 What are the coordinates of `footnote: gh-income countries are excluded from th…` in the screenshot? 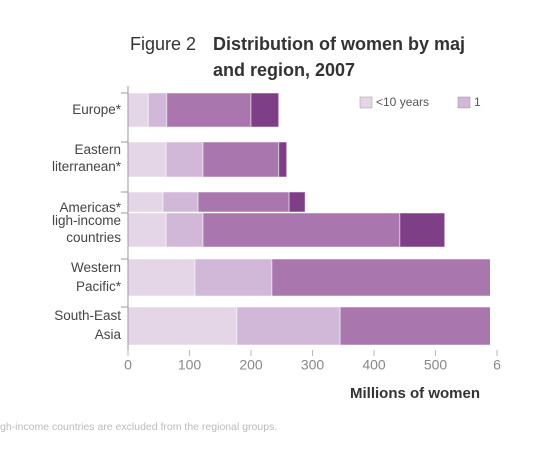 It's located at (138, 427).